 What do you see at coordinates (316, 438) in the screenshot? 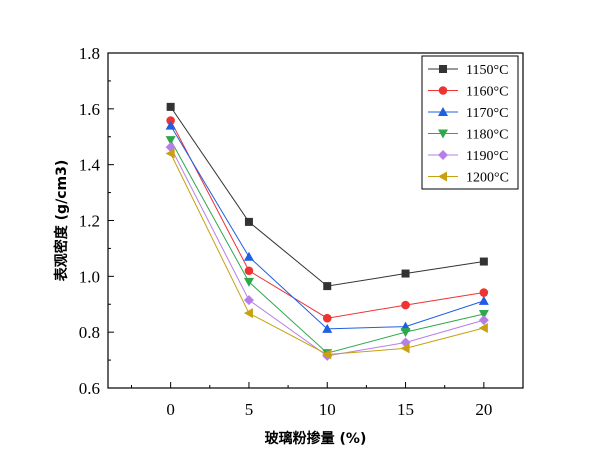
I see `x-axis-title: 玻璃粉掺量 (%)` at bounding box center [316, 438].